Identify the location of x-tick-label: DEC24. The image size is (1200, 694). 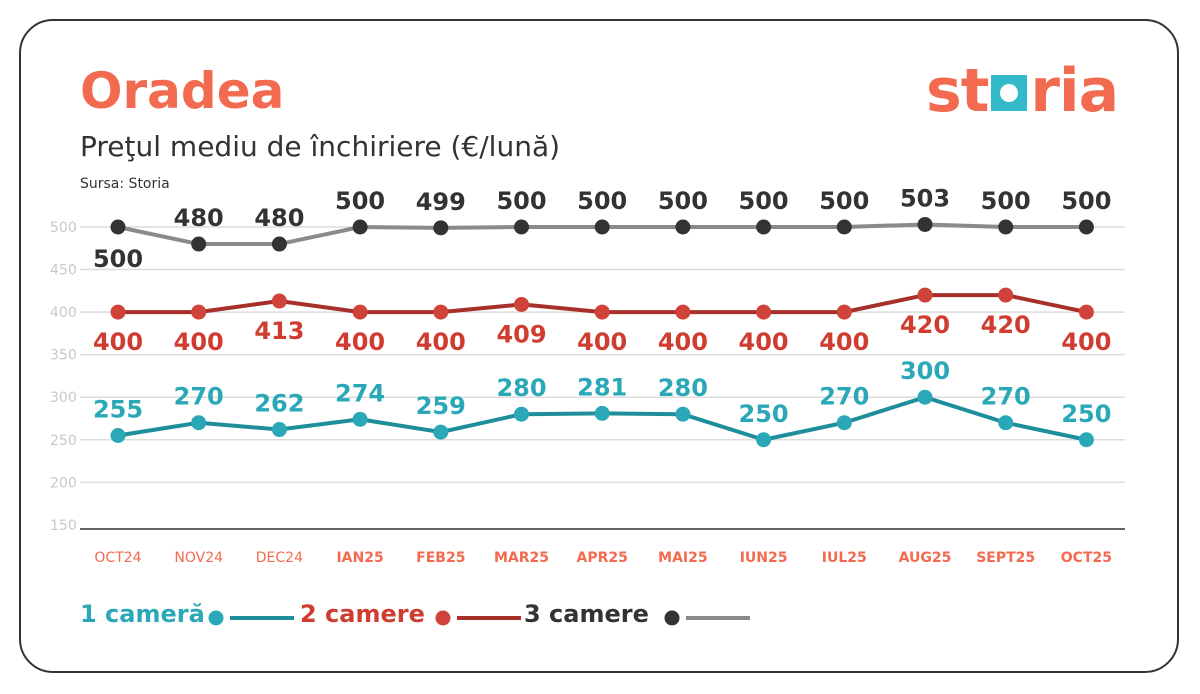
(279, 558).